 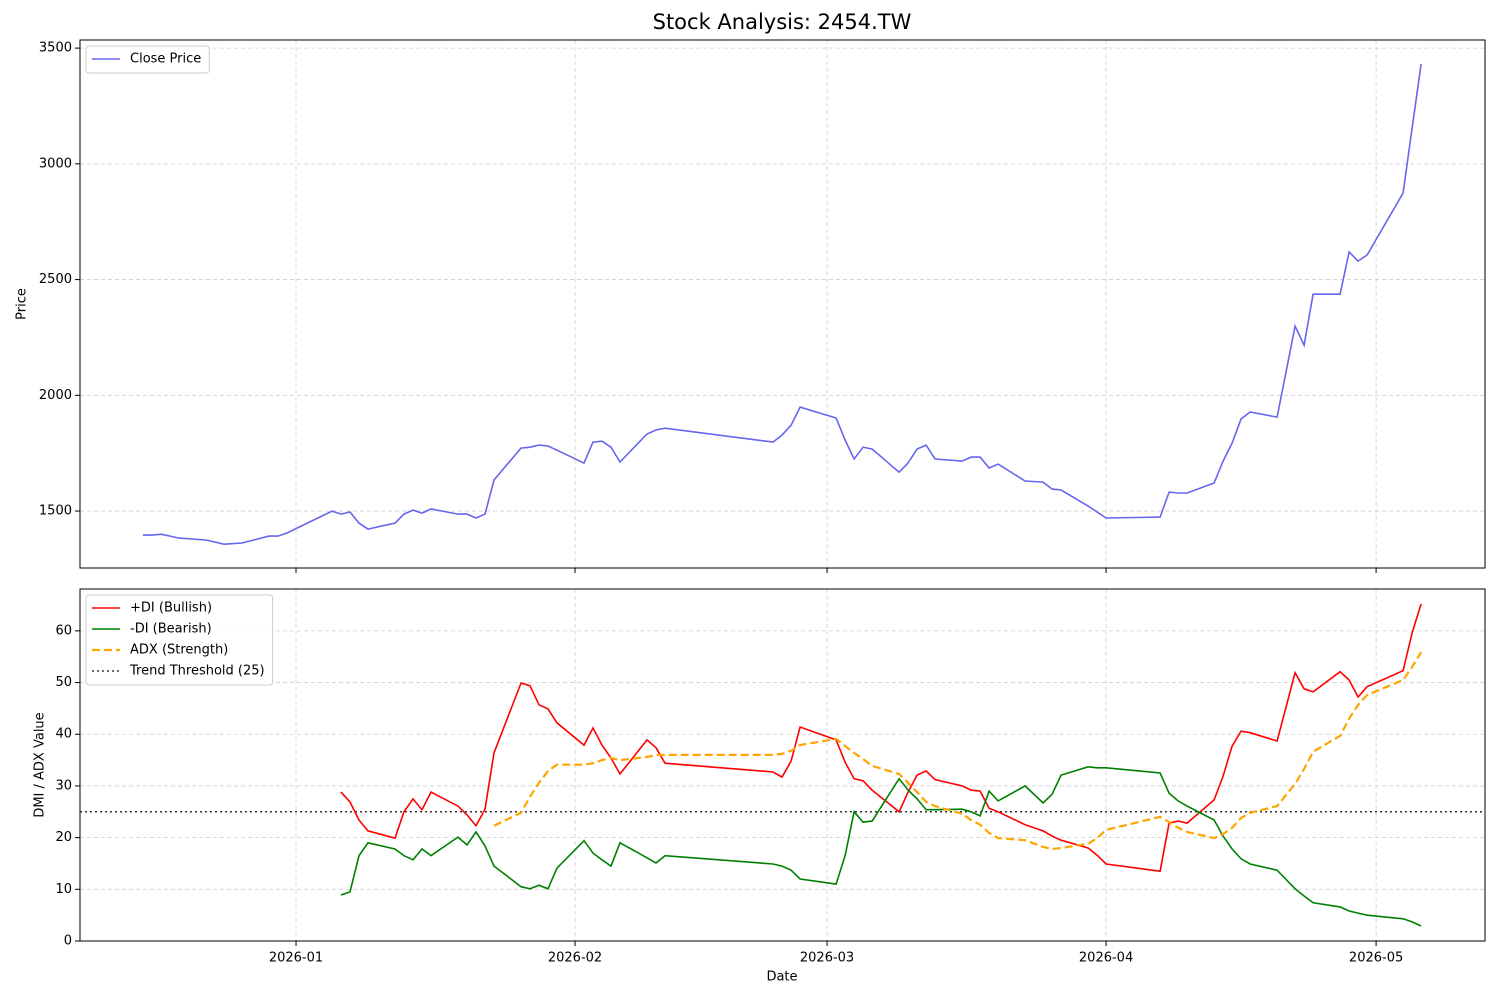 What do you see at coordinates (63, 734) in the screenshot?
I see `y-tick-label: 40` at bounding box center [63, 734].